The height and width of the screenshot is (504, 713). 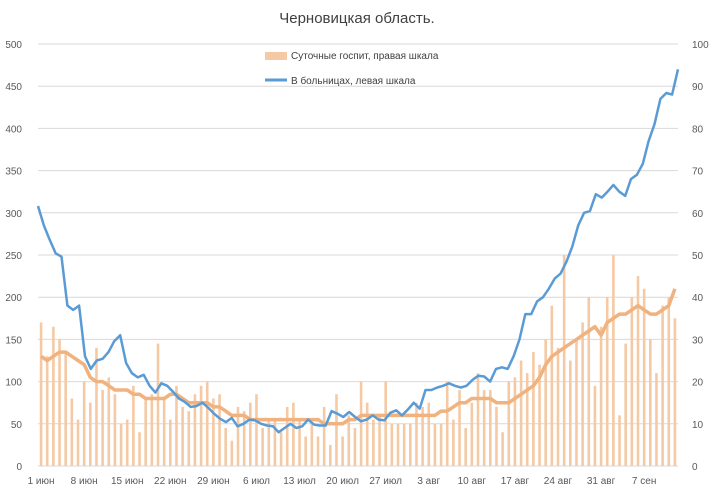 What do you see at coordinates (601, 481) in the screenshot?
I see `x-axis-tick-label: 31 авг` at bounding box center [601, 481].